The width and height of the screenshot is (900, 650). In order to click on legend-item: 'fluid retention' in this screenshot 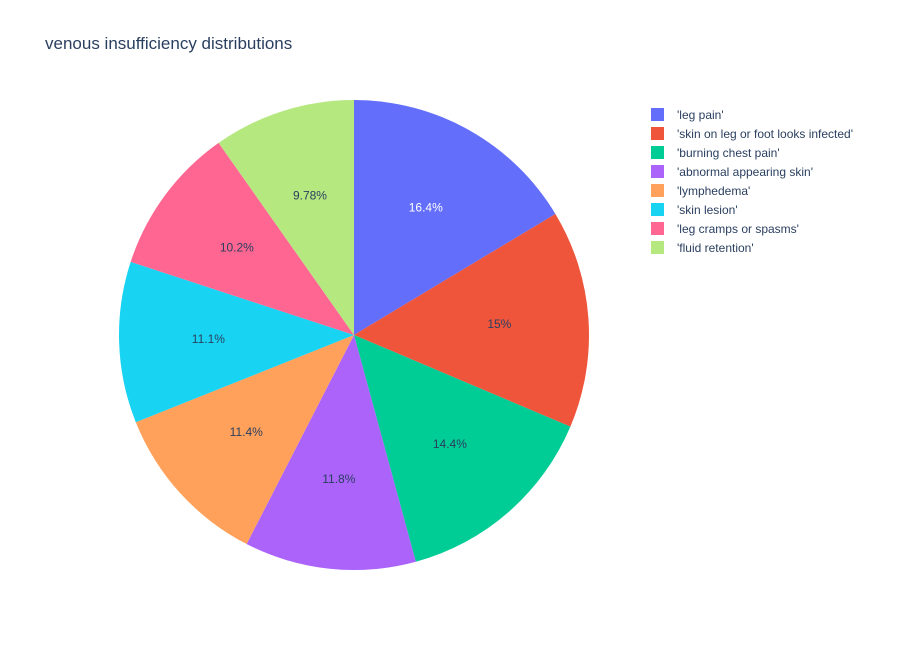, I will do `click(752, 247)`.